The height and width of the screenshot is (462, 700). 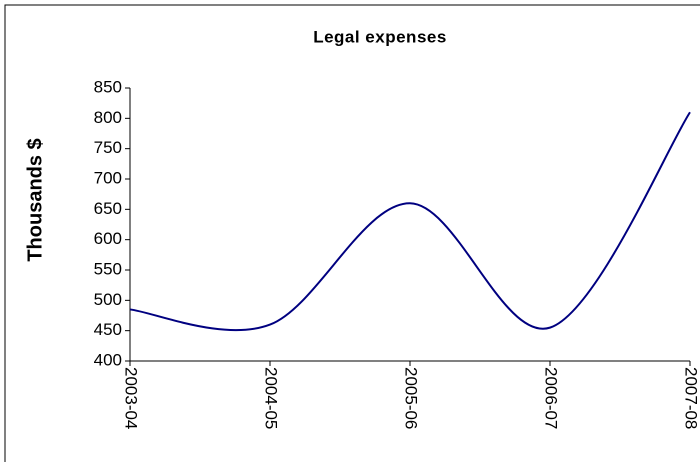 What do you see at coordinates (108, 238) in the screenshot?
I see `y-tick-label: 600` at bounding box center [108, 238].